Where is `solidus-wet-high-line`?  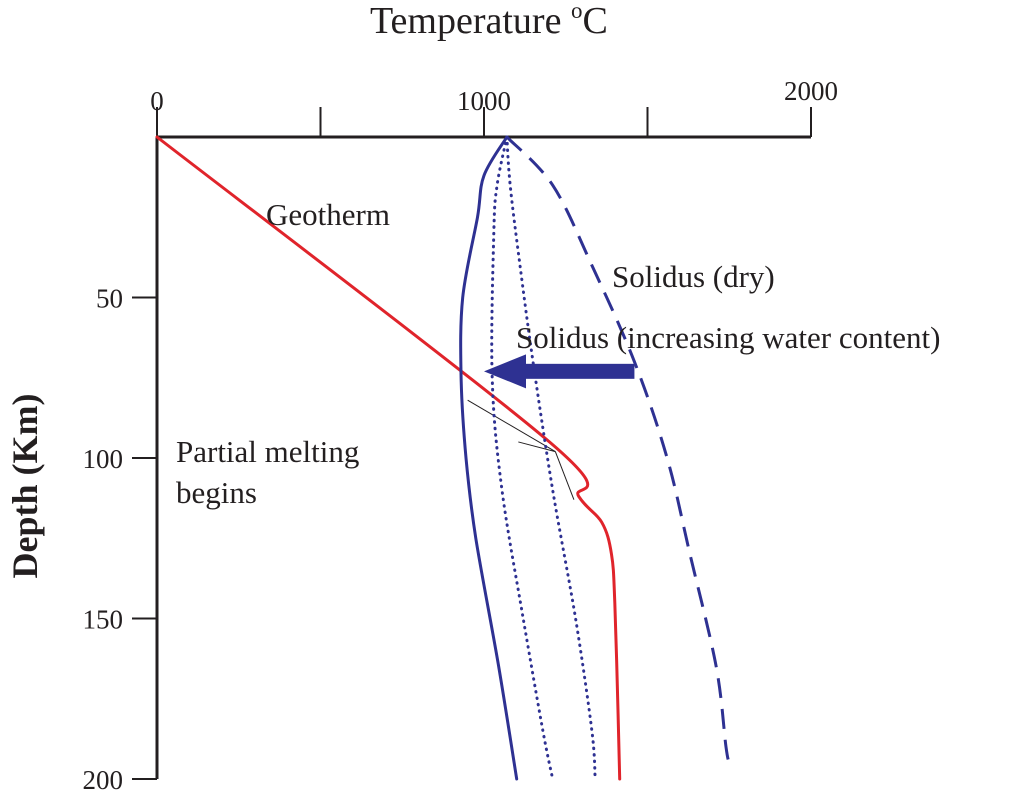 solidus-wet-high-line is located at coordinates (489, 458).